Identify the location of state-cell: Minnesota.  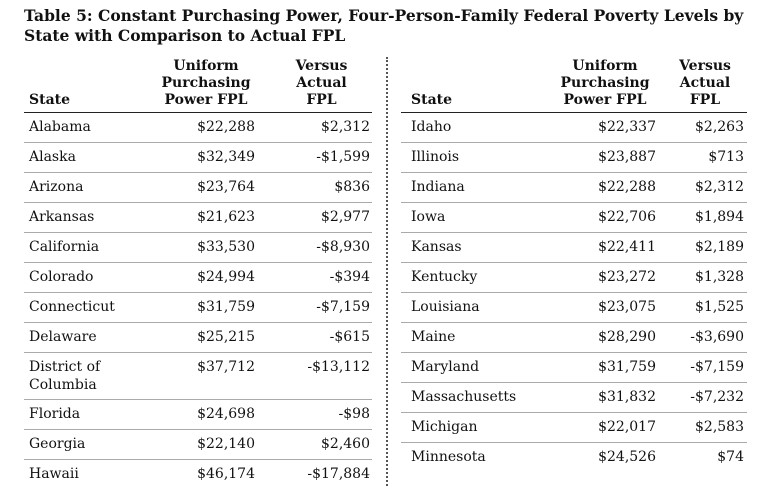
(448, 457).